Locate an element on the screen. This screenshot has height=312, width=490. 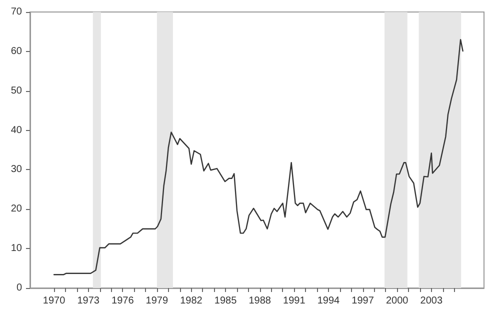
x-tick-label: 1997 is located at coordinates (363, 301).